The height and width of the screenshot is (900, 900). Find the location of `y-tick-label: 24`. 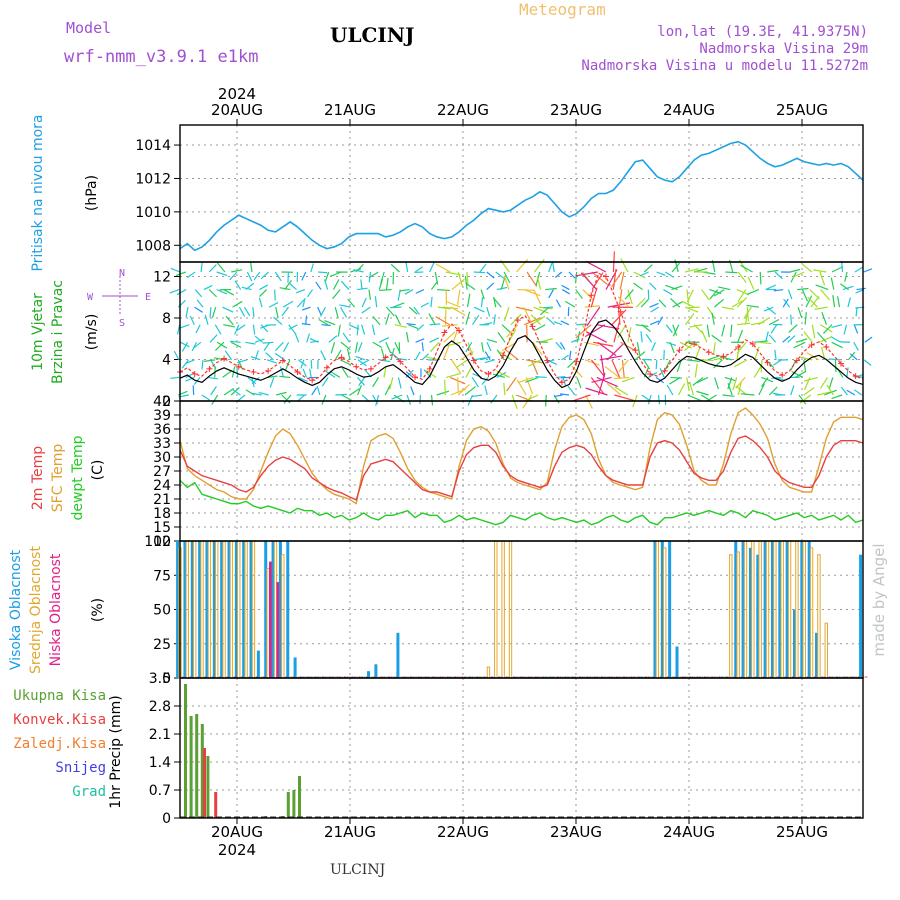

y-tick-label: 24 is located at coordinates (162, 486).